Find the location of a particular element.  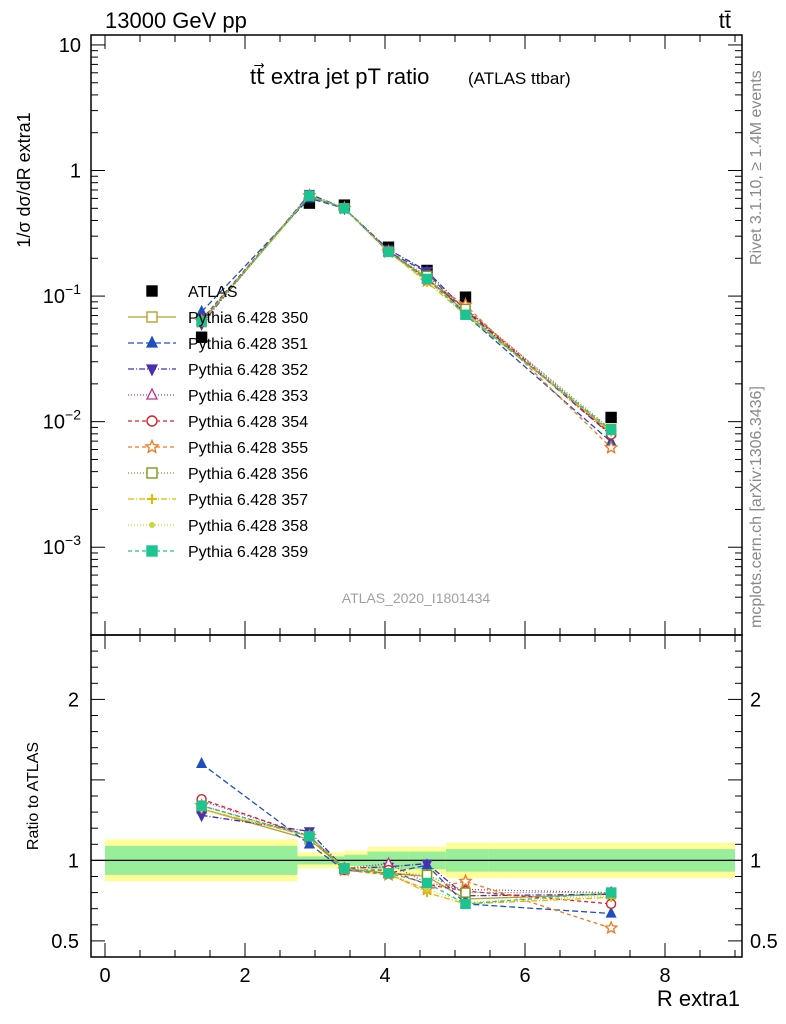

legend-label: Pythia 6.428 357 is located at coordinates (248, 500).